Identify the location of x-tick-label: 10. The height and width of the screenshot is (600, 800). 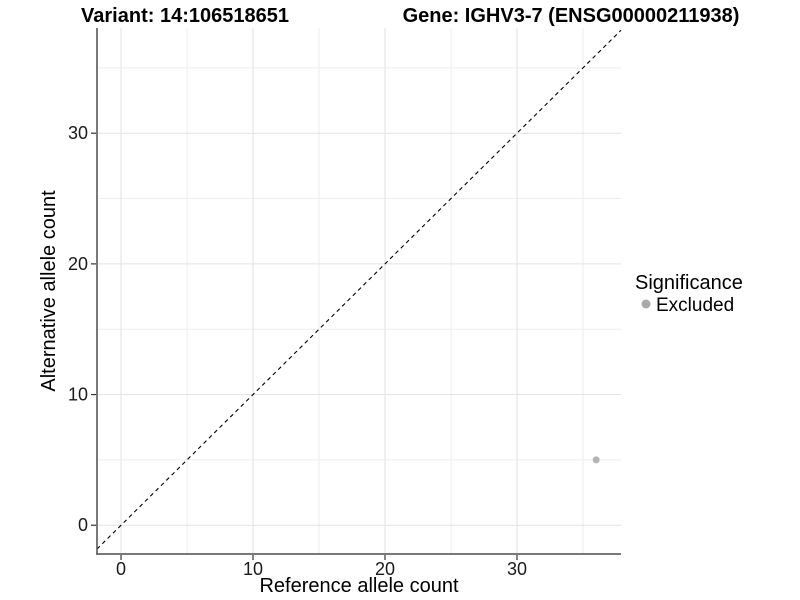
(253, 569).